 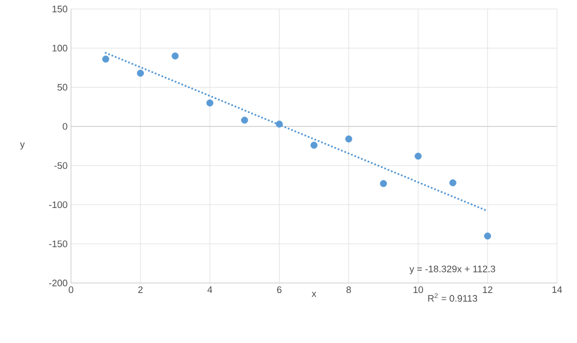 What do you see at coordinates (453, 297) in the screenshot?
I see `text: R$^{2}$ = 0.9113` at bounding box center [453, 297].